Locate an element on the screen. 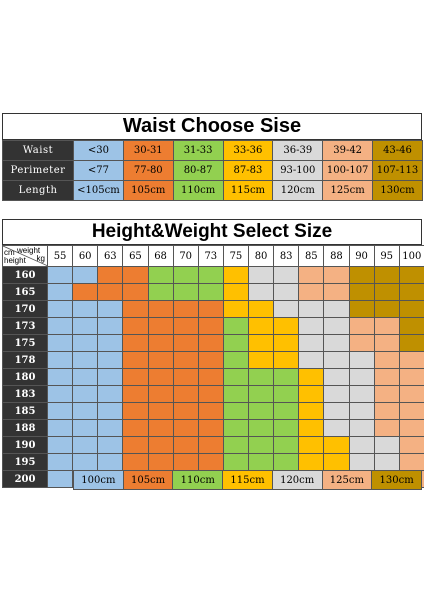  height-label-cell: 180 is located at coordinates (25, 377).